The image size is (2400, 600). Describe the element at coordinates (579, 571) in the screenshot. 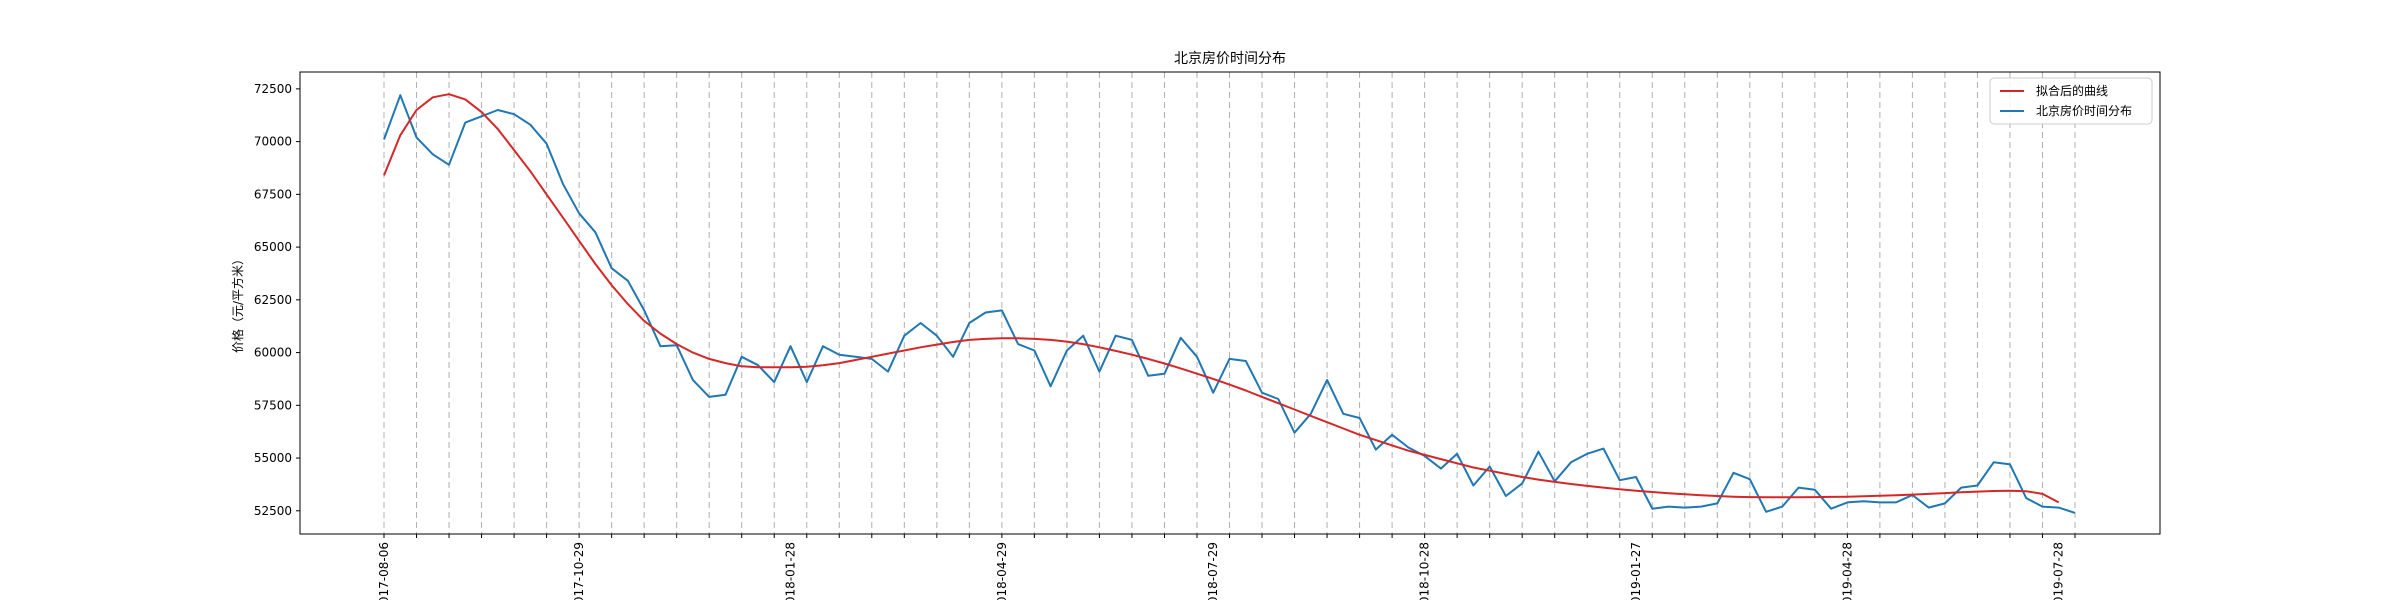

I see `x-tick-label: 2017-10-29` at that location.